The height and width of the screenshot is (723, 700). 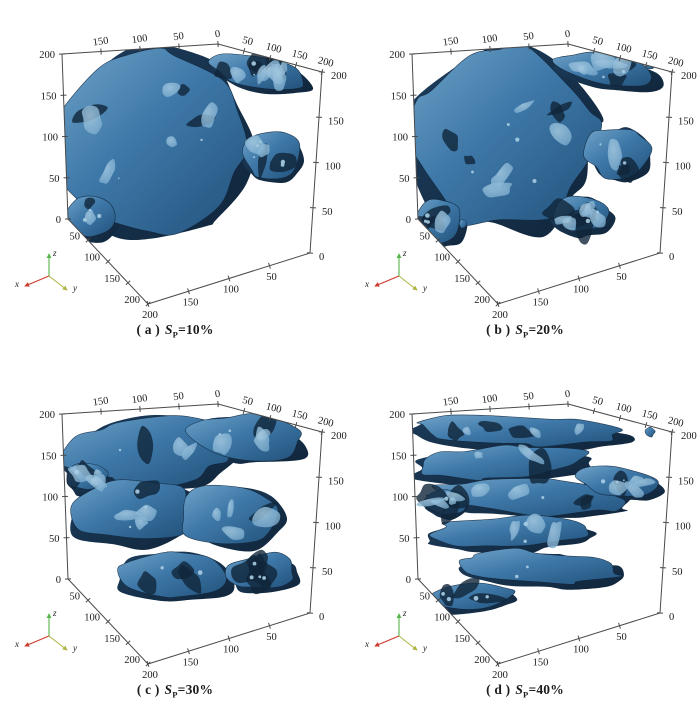 I want to click on triad-axis-x, so click(x=37, y=281).